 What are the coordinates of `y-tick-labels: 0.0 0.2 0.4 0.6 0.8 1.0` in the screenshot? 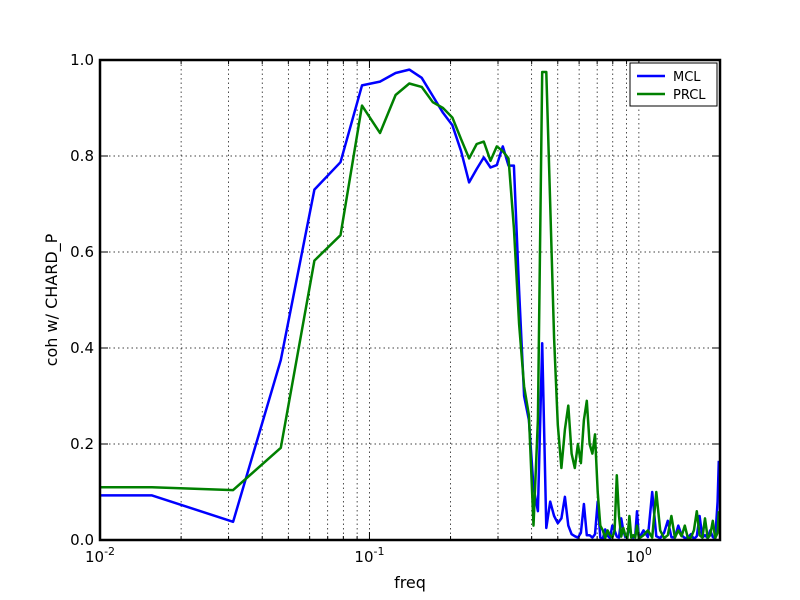 It's located at (82, 300).